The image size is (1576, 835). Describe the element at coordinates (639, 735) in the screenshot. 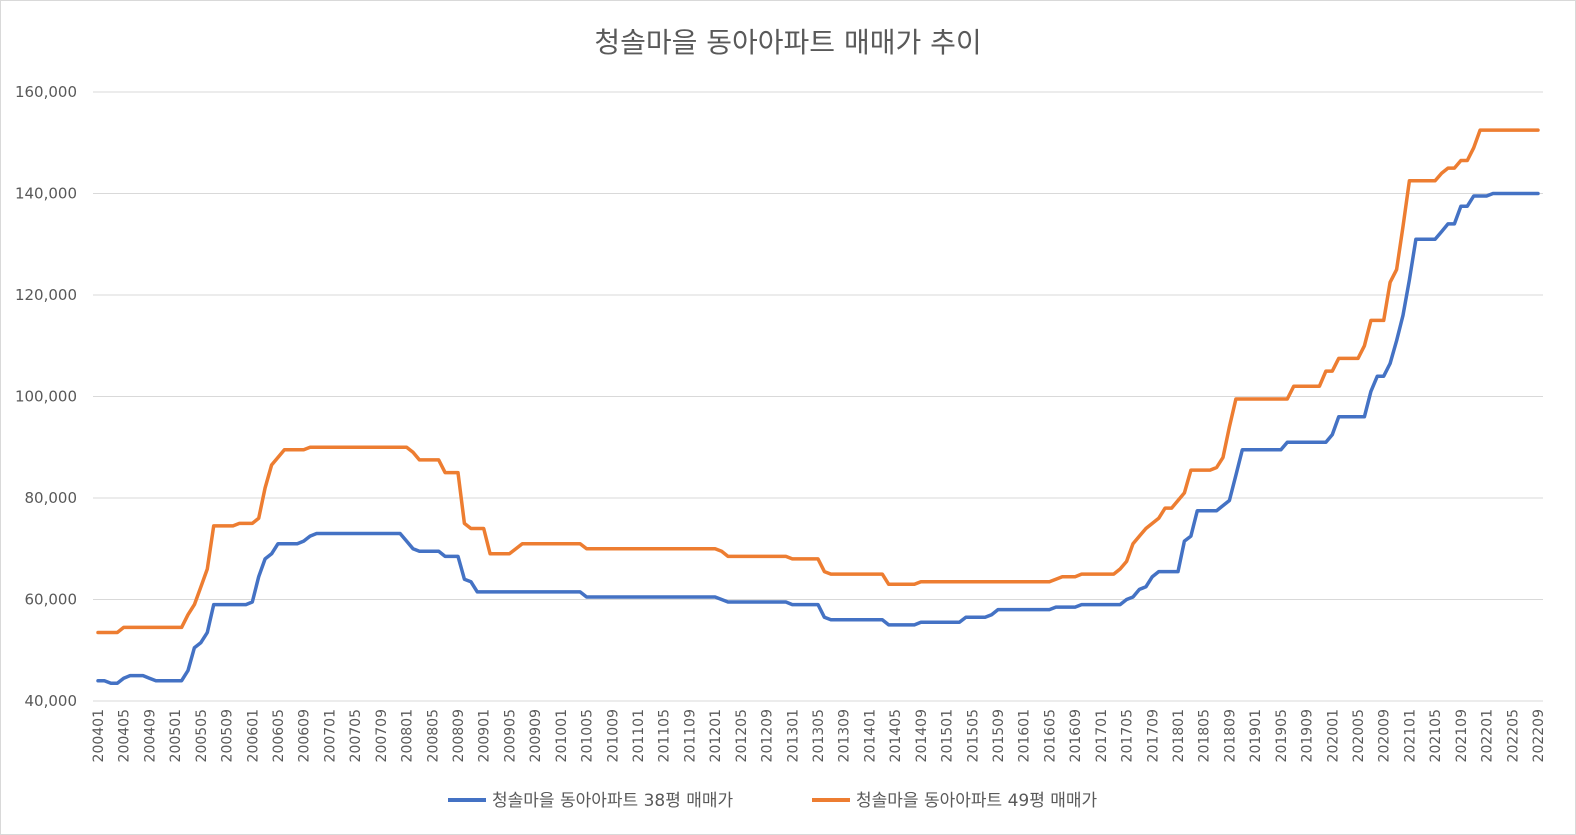

I see `x-tick-label: 201101` at that location.